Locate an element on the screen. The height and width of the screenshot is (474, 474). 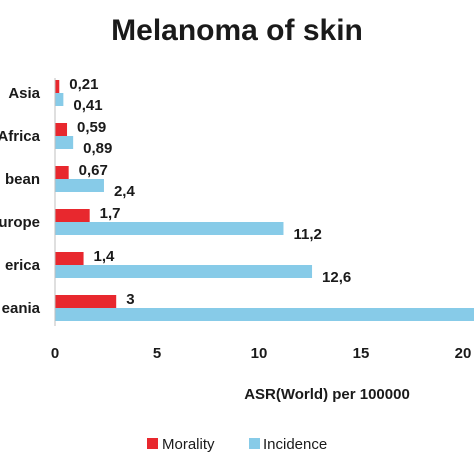
data-label: 0,67 is located at coordinates (93, 170).